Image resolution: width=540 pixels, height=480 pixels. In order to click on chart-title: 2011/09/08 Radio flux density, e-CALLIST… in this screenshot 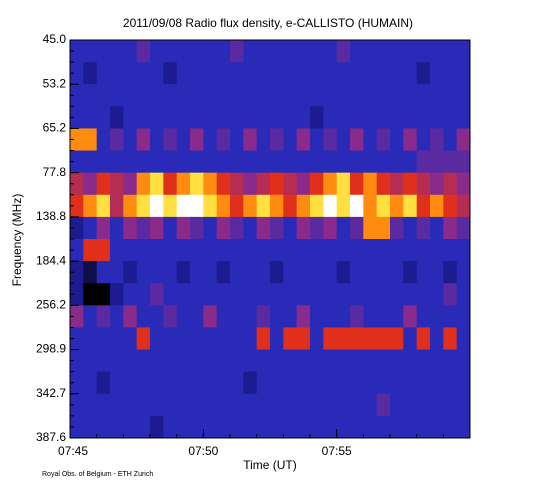, I will do `click(268, 23)`.